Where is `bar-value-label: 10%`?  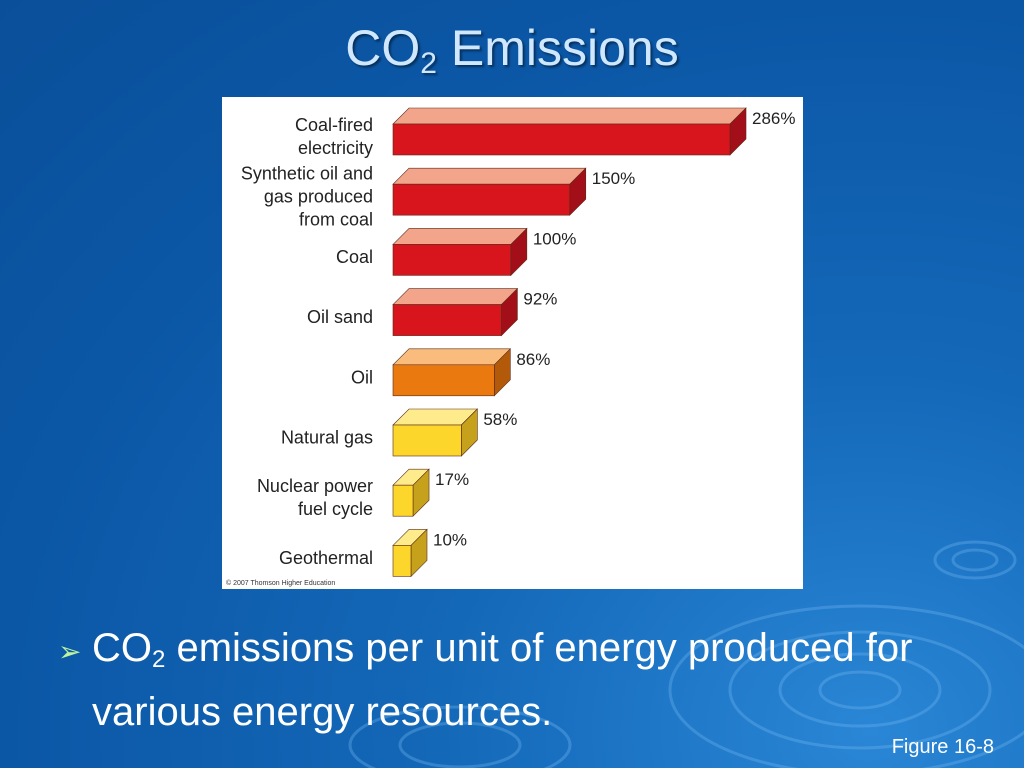 bar-value-label: 10% is located at coordinates (450, 539).